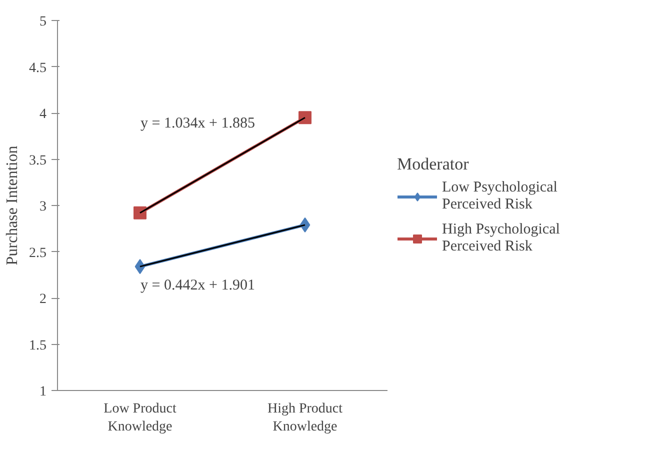  I want to click on y-tick-label: 4.5, so click(37, 68).